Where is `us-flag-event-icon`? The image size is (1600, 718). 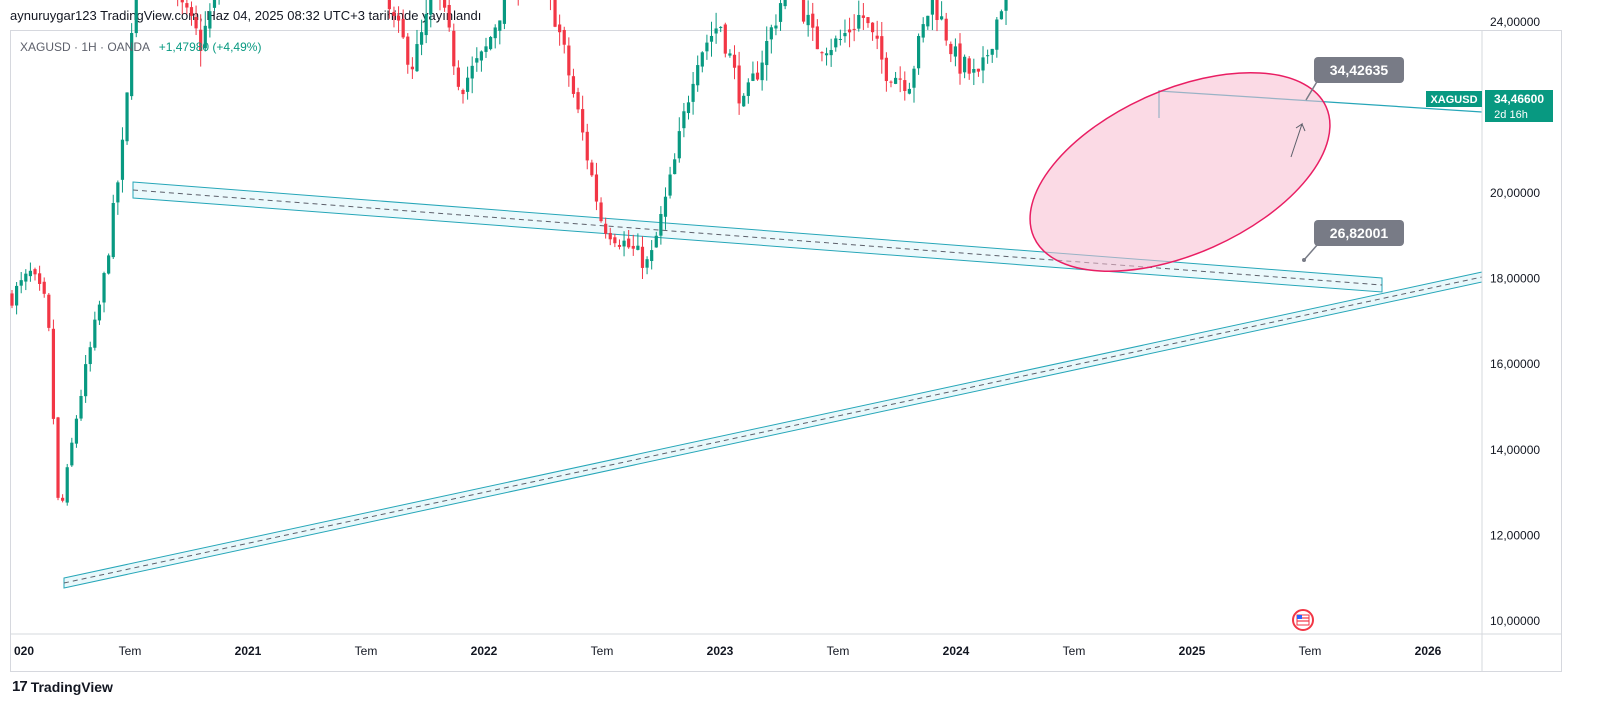
us-flag-event-icon is located at coordinates (1303, 620).